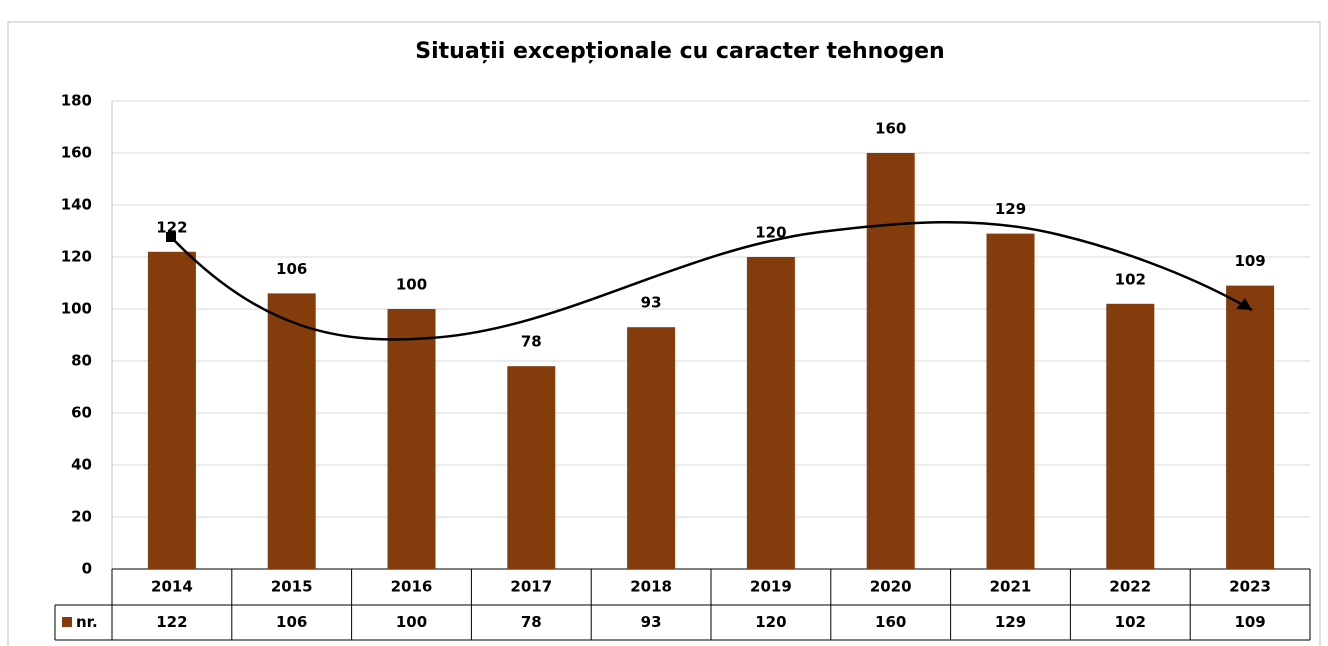  What do you see at coordinates (172, 587) in the screenshot?
I see `x-tick-label: 2014` at bounding box center [172, 587].